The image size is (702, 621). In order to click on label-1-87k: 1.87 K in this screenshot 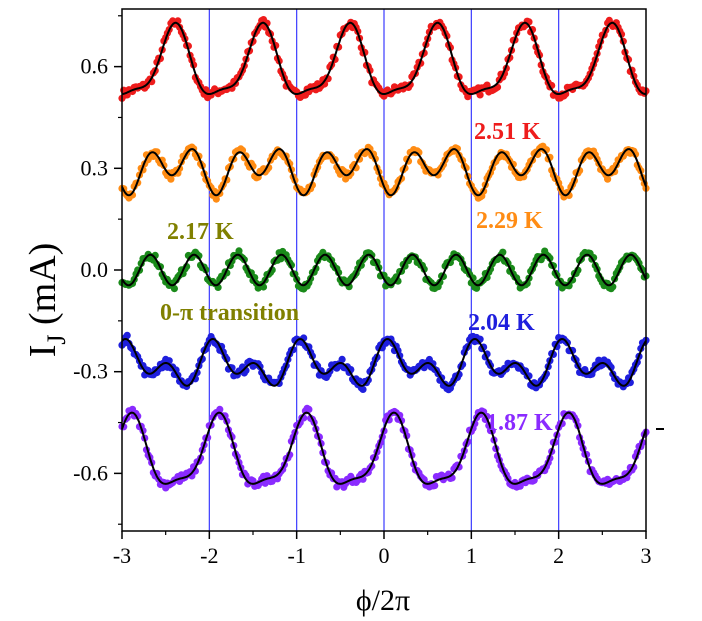, I will do `click(519, 423)`.